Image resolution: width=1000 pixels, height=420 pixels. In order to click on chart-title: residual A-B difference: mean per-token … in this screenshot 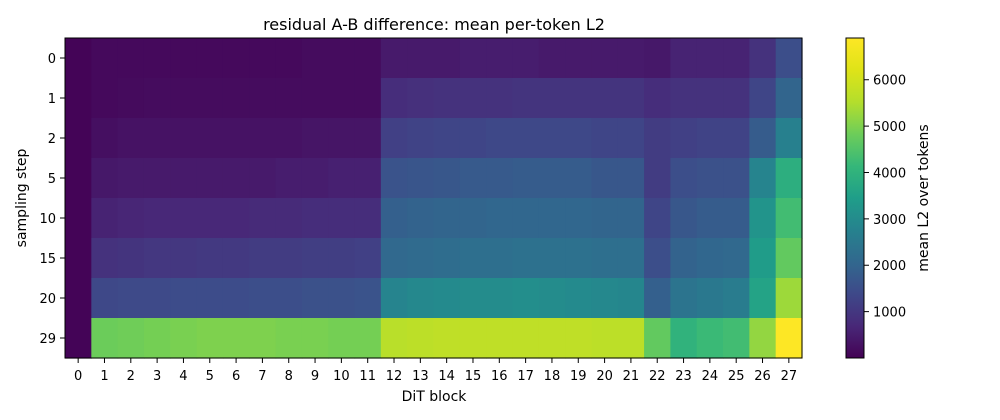, I will do `click(434, 24)`.